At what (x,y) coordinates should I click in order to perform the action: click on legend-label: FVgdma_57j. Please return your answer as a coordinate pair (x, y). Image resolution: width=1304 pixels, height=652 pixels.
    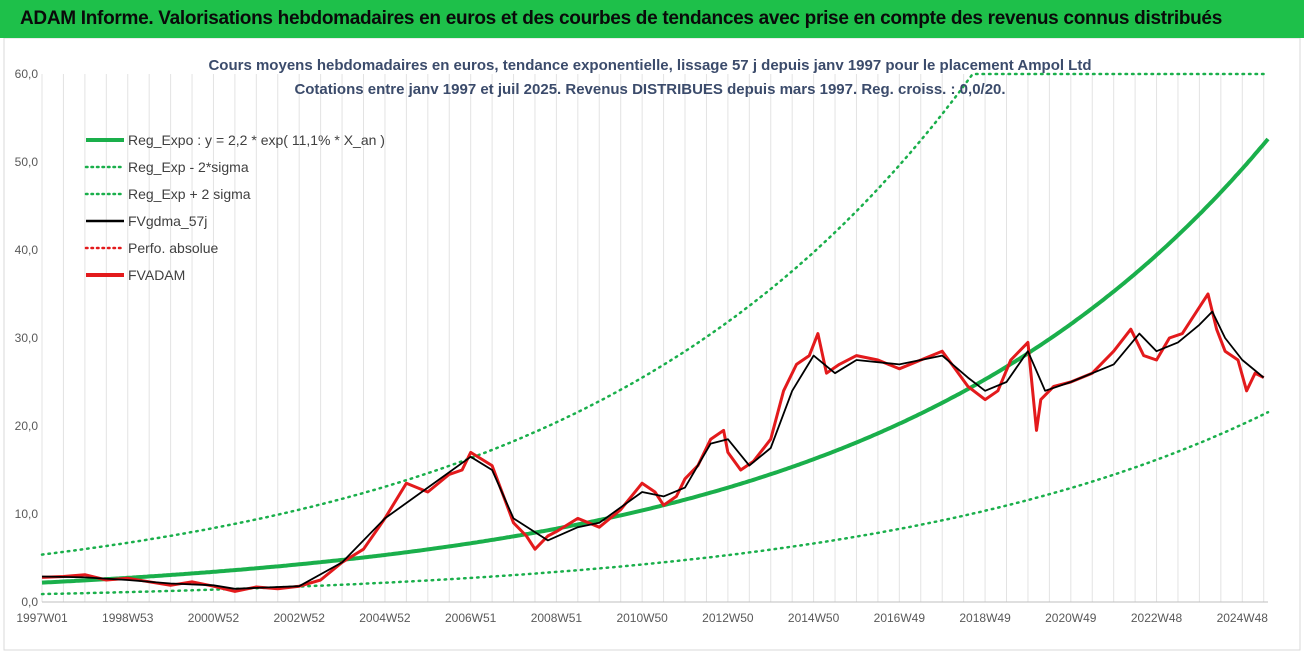
    Looking at the image, I should click on (167, 221).